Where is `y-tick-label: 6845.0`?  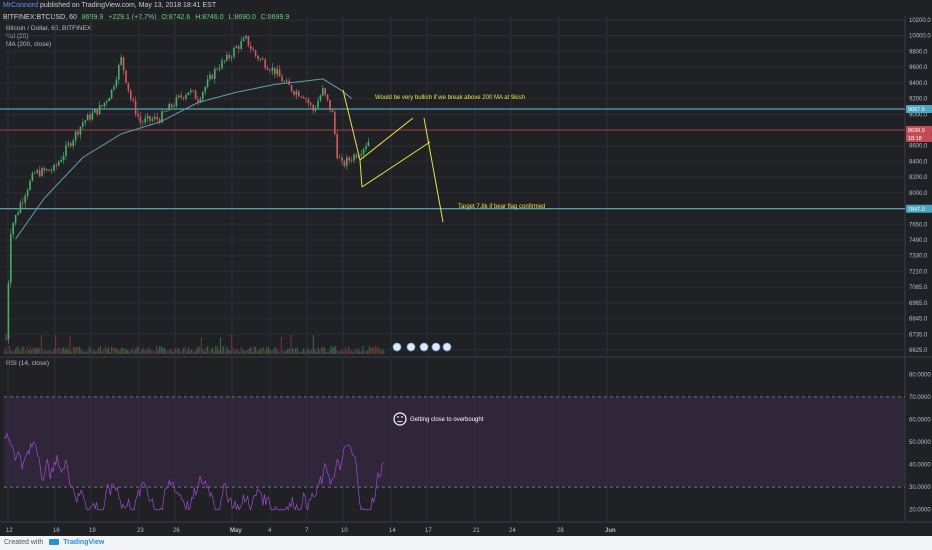
y-tick-label: 6845.0 is located at coordinates (918, 320).